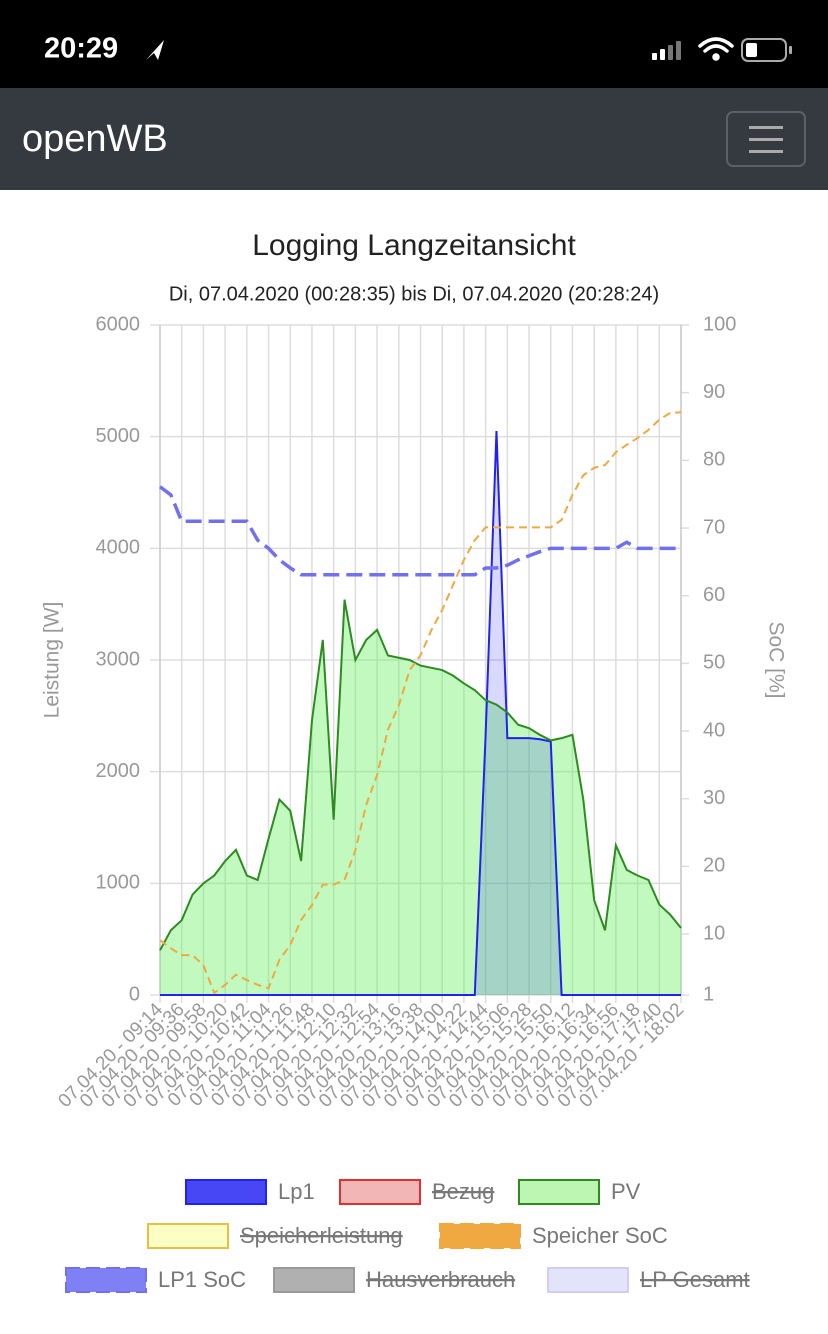  I want to click on status-time: 20:29, so click(81, 49).